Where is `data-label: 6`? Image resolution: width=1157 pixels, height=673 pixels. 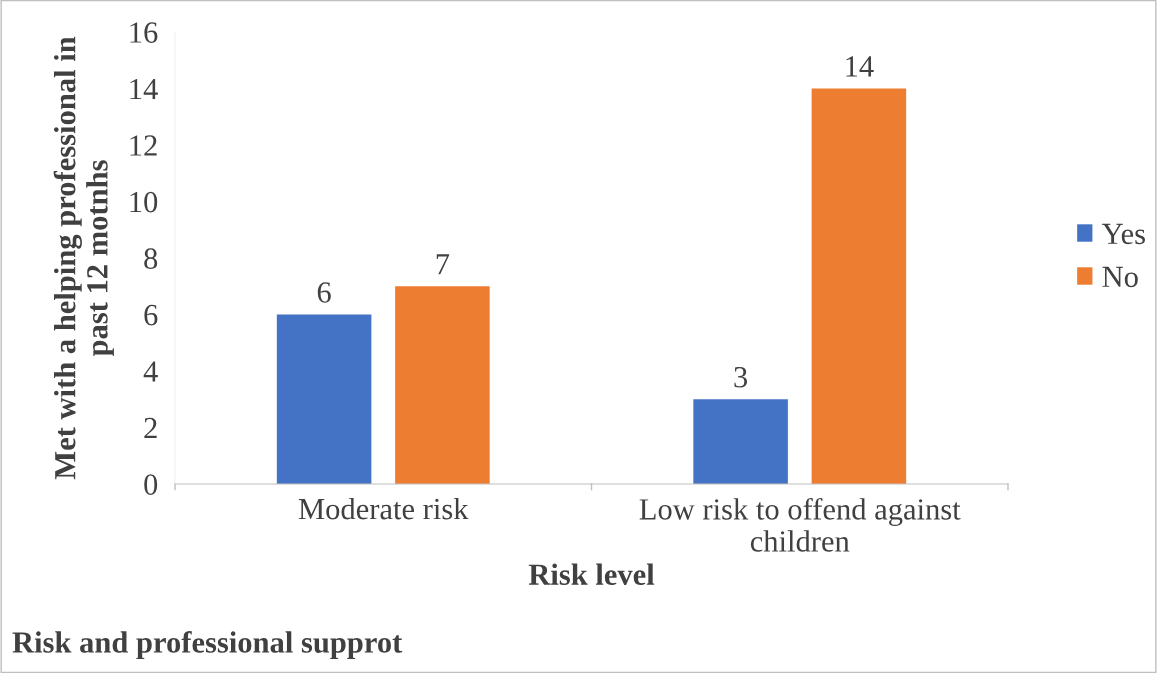 data-label: 6 is located at coordinates (324, 292).